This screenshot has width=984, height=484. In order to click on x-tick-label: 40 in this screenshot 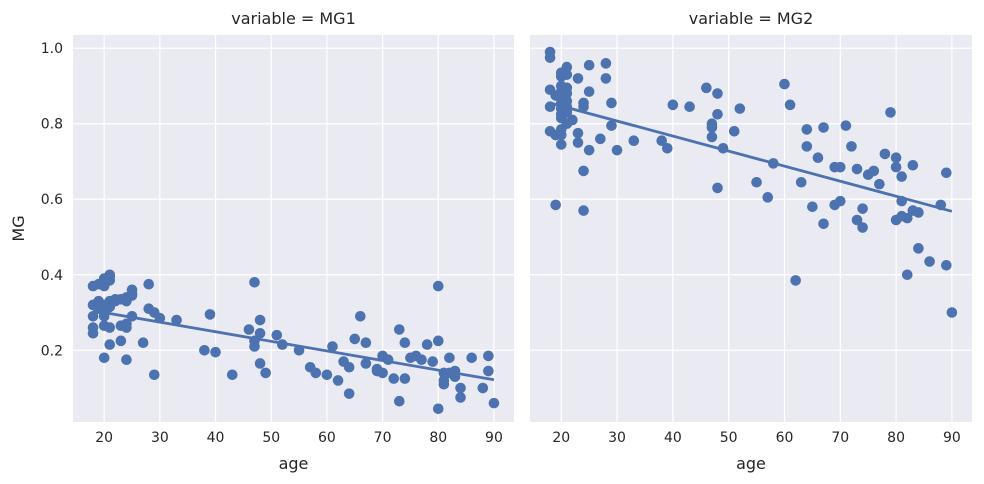, I will do `click(673, 438)`.